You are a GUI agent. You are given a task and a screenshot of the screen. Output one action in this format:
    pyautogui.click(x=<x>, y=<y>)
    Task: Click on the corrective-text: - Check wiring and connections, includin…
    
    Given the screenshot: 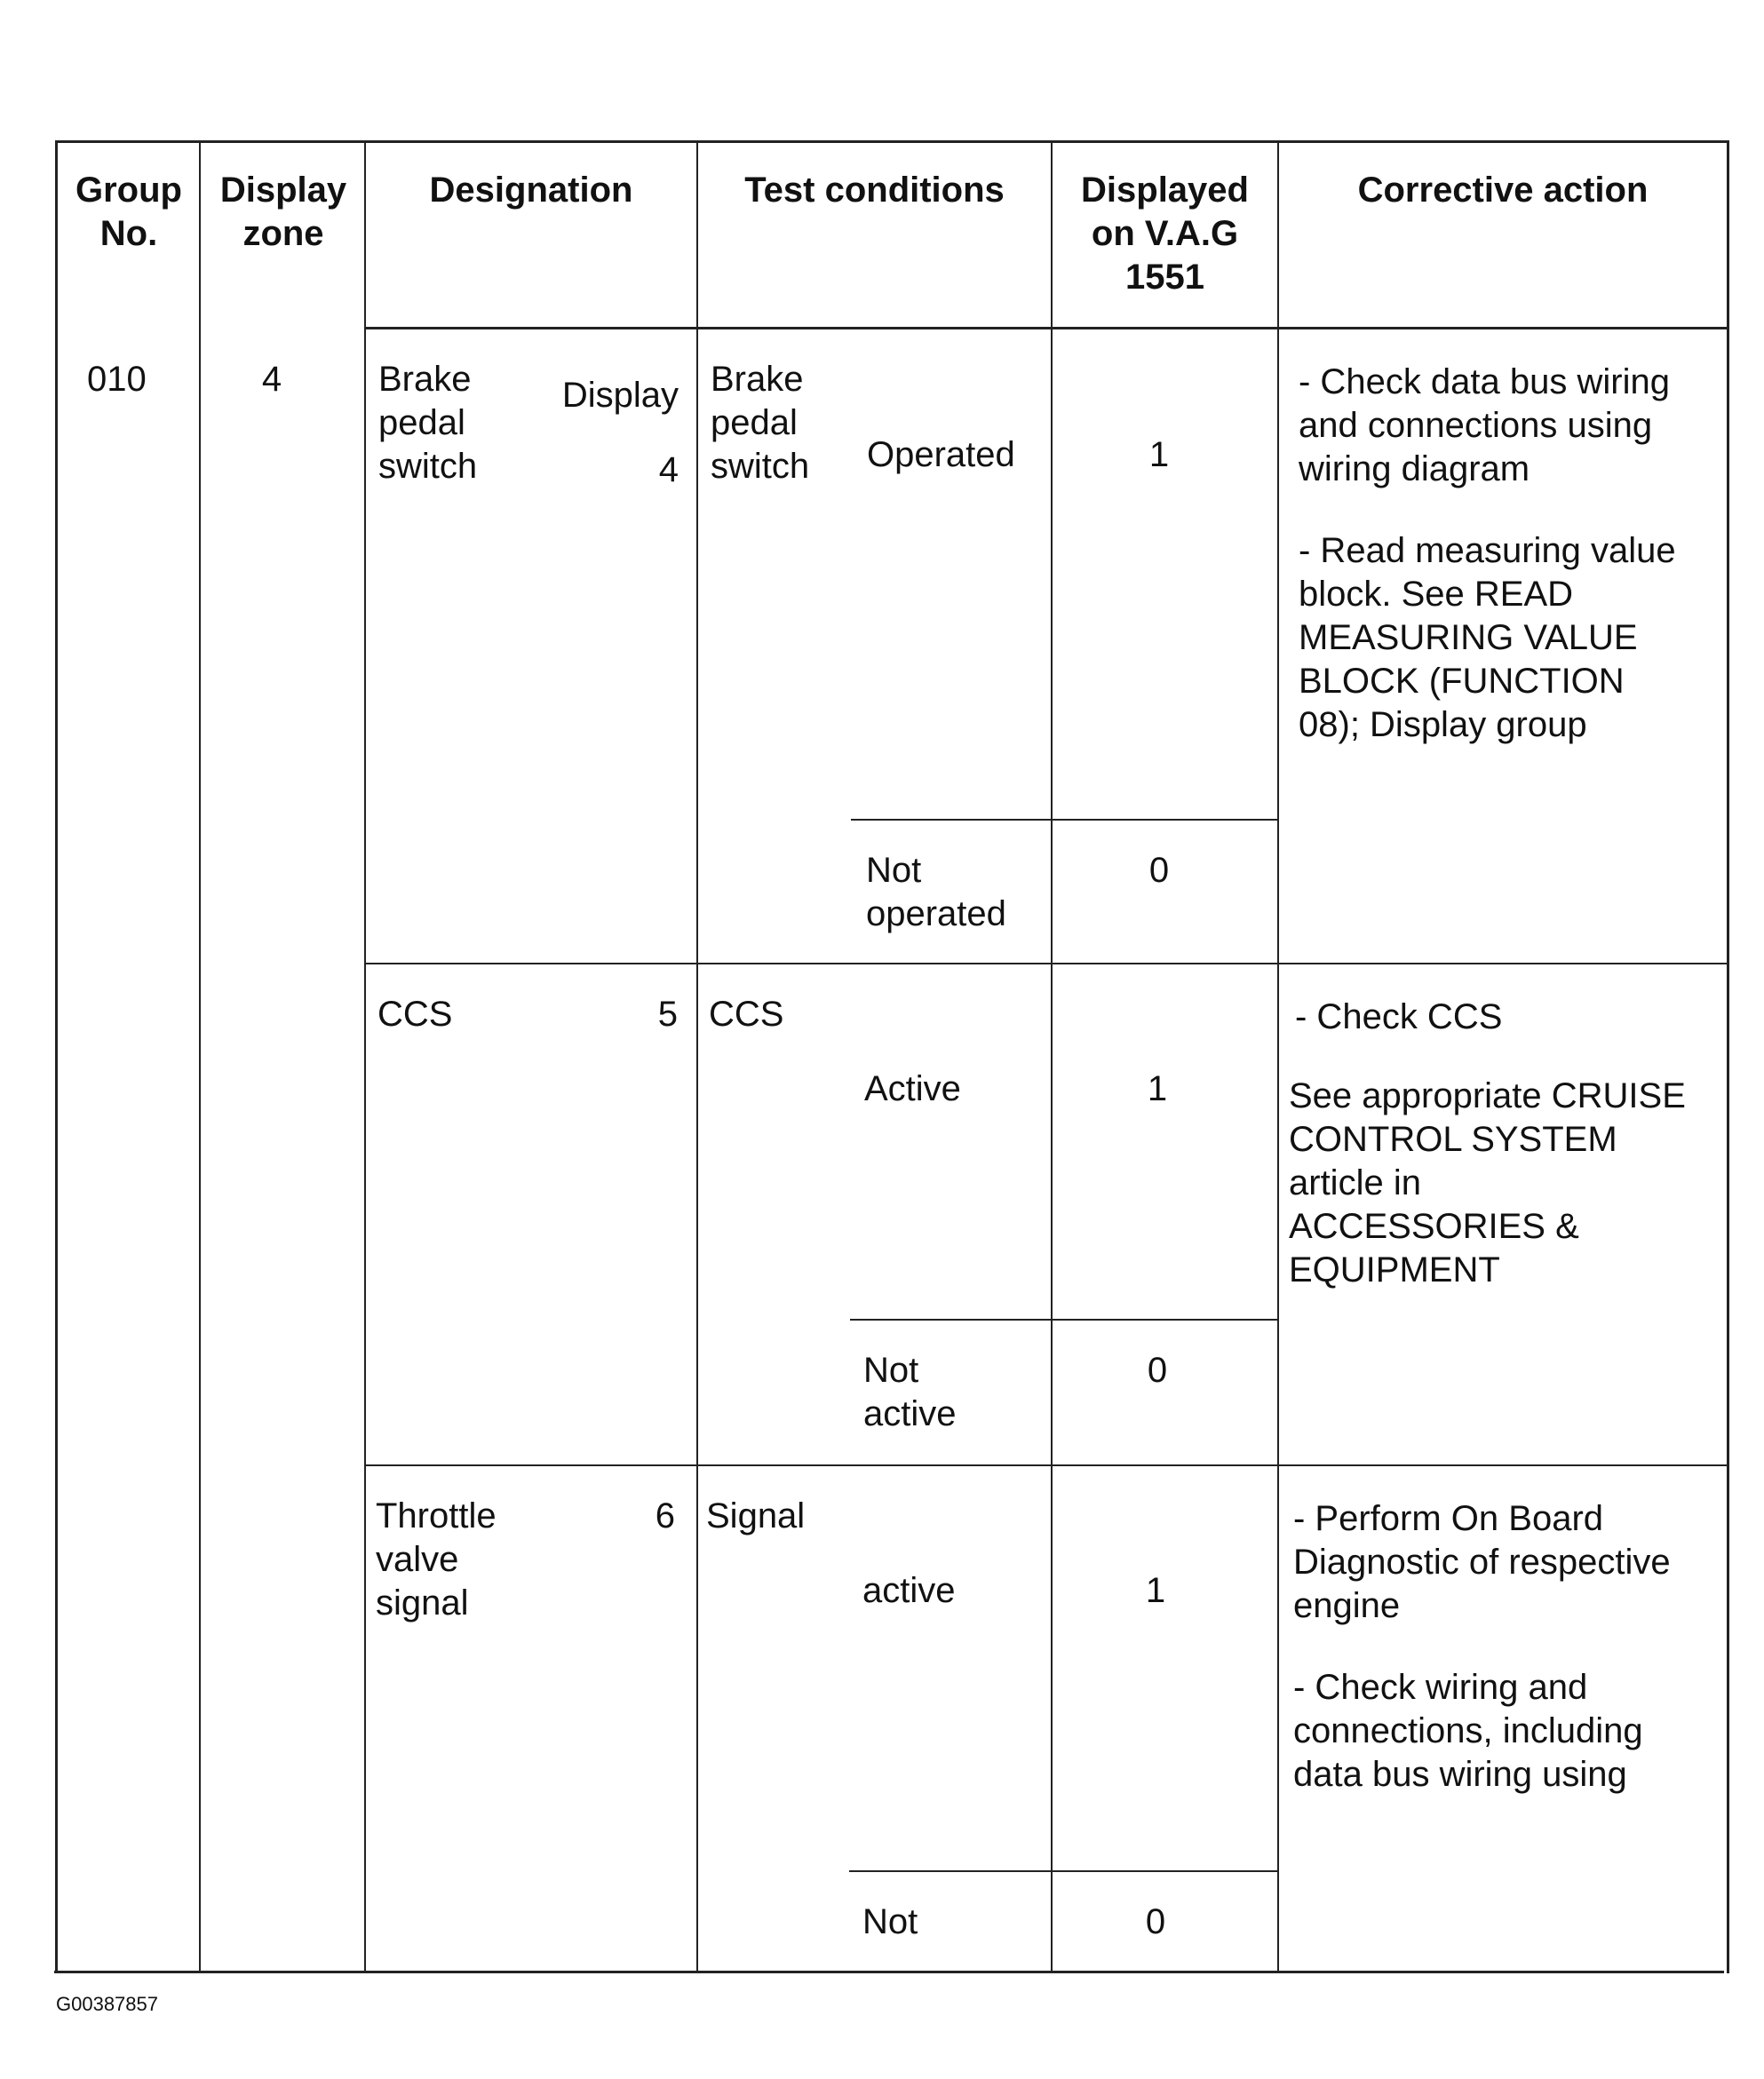 What is the action you would take?
    pyautogui.click(x=1468, y=1731)
    